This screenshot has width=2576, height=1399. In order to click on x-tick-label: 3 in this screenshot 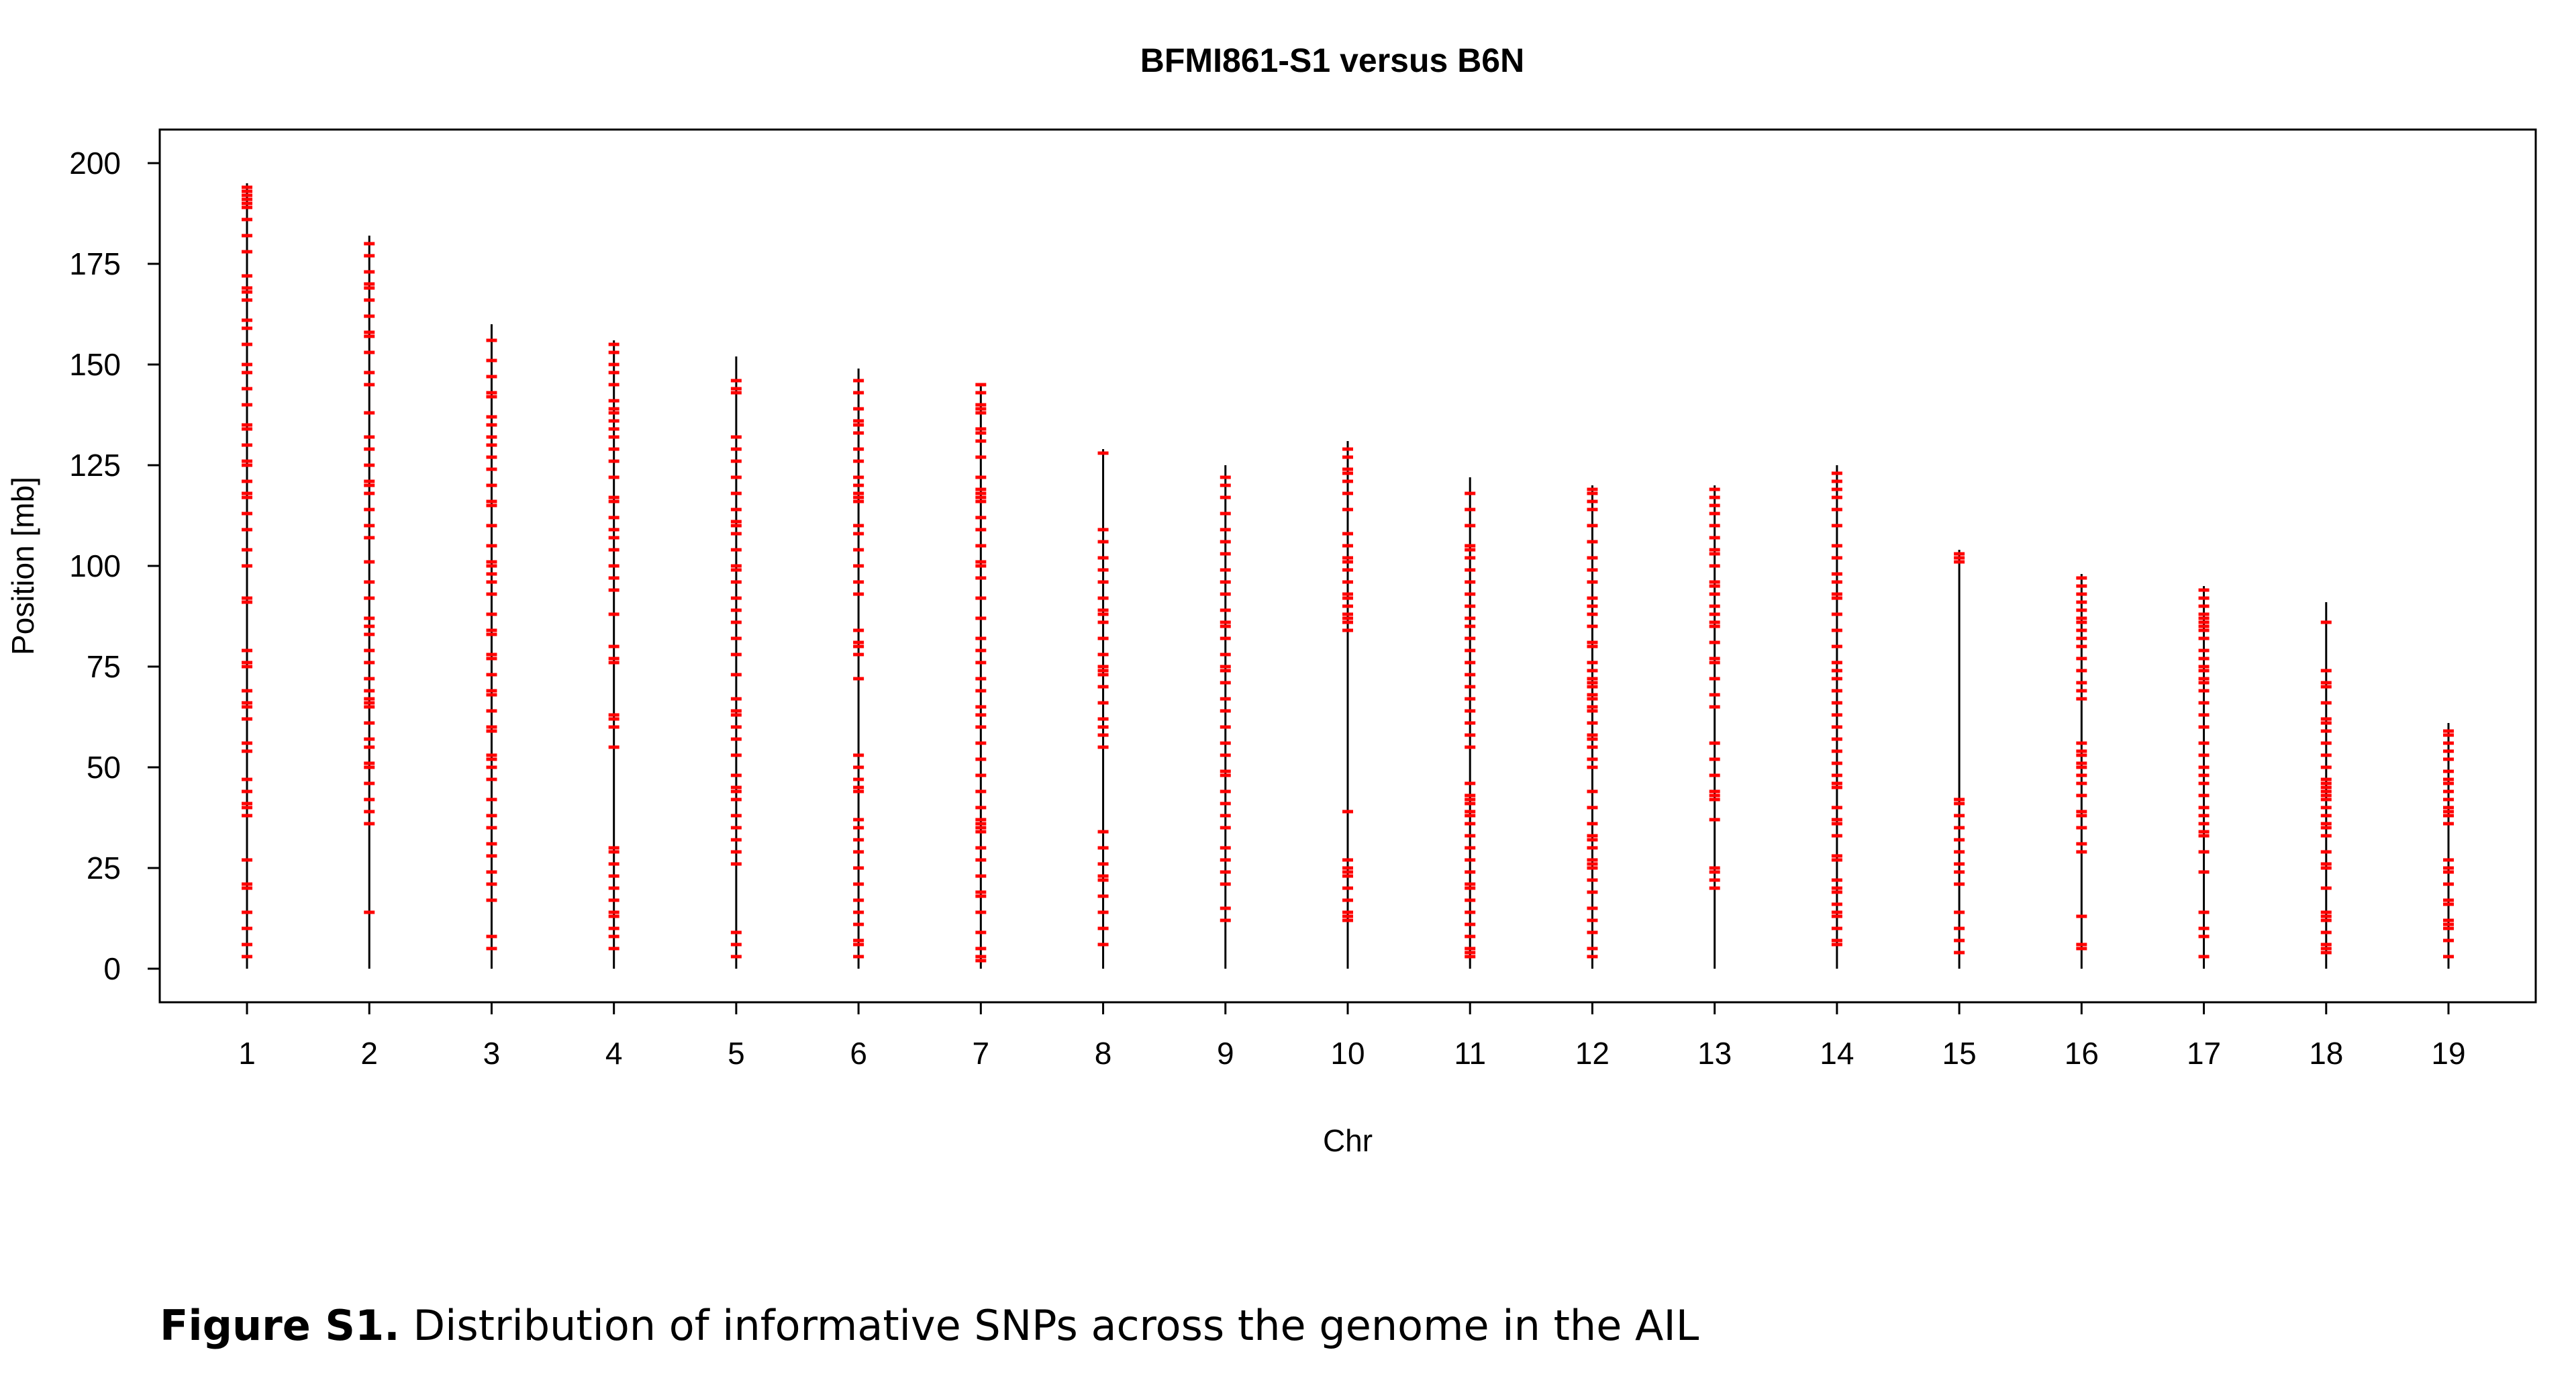, I will do `click(492, 1053)`.